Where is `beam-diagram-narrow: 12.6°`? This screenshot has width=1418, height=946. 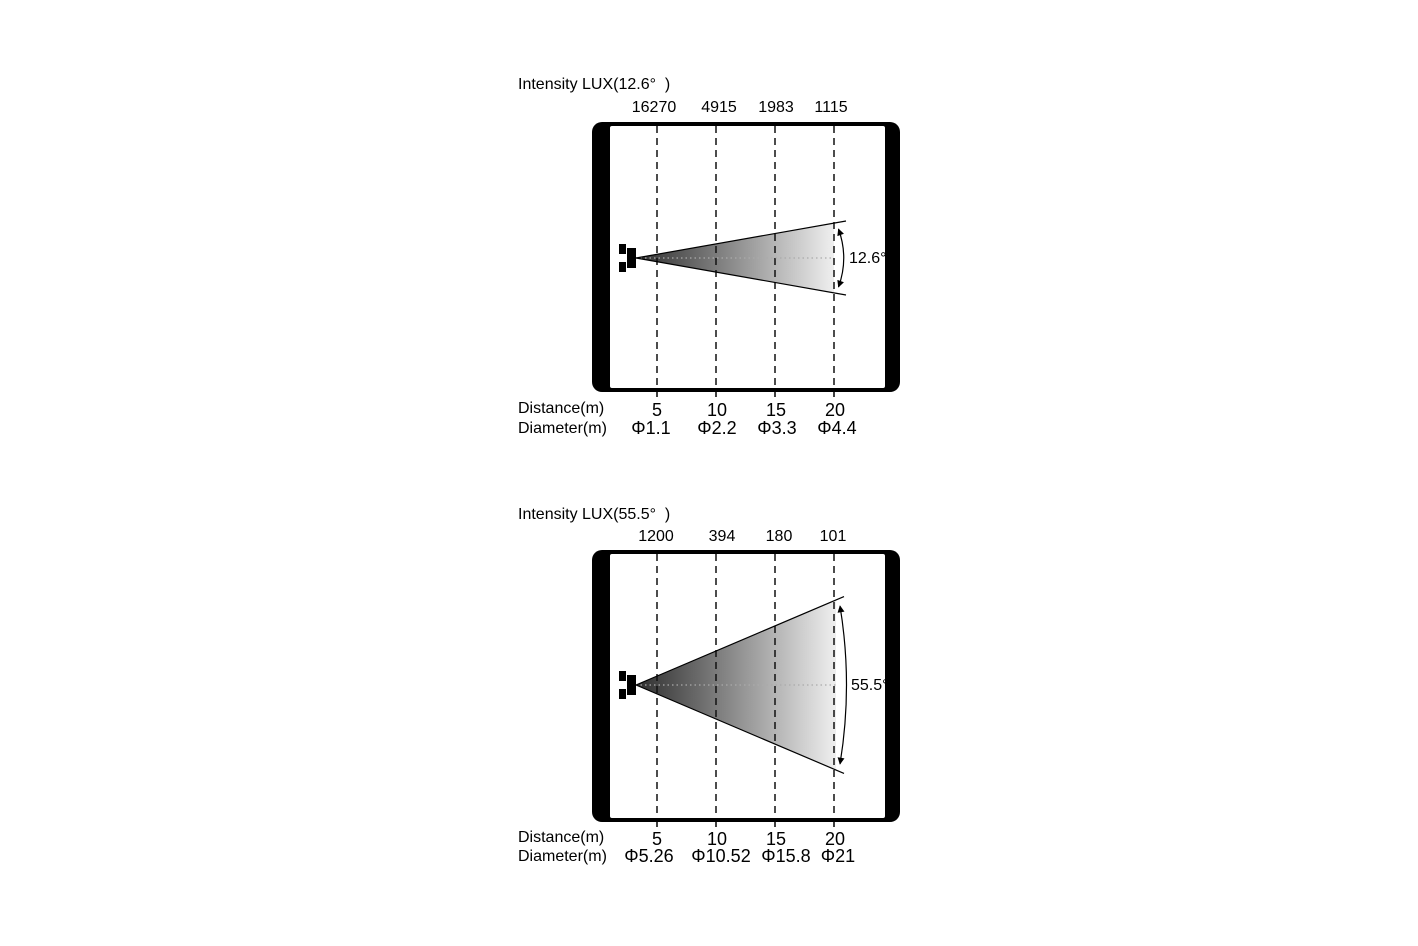 beam-diagram-narrow: 12.6° is located at coordinates (746, 259).